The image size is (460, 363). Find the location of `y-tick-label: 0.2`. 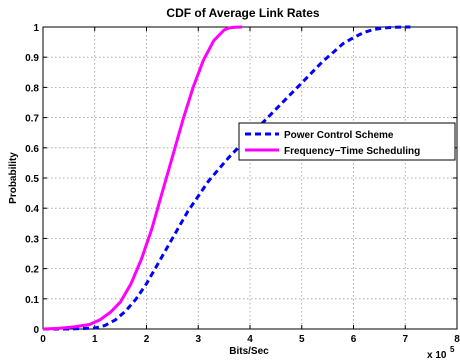

y-tick-label: 0.2 is located at coordinates (32, 270).